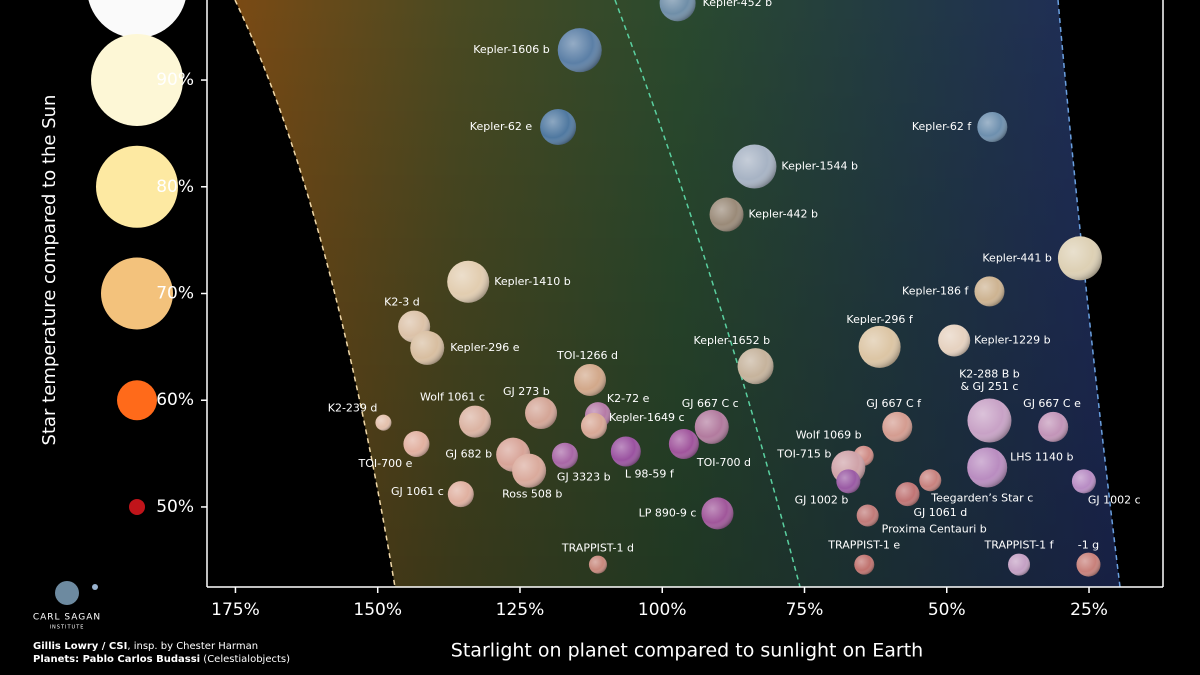 This screenshot has height=675, width=1200. I want to click on y-tick-label: 70%, so click(175, 294).